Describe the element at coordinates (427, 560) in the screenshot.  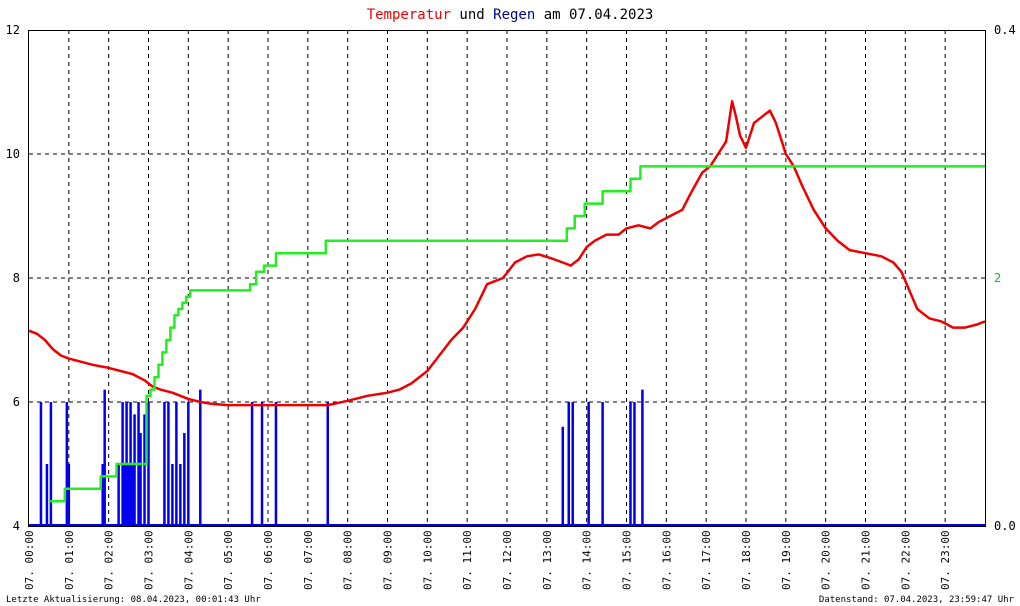
I see `x-tick-label: 07. 10:00` at that location.